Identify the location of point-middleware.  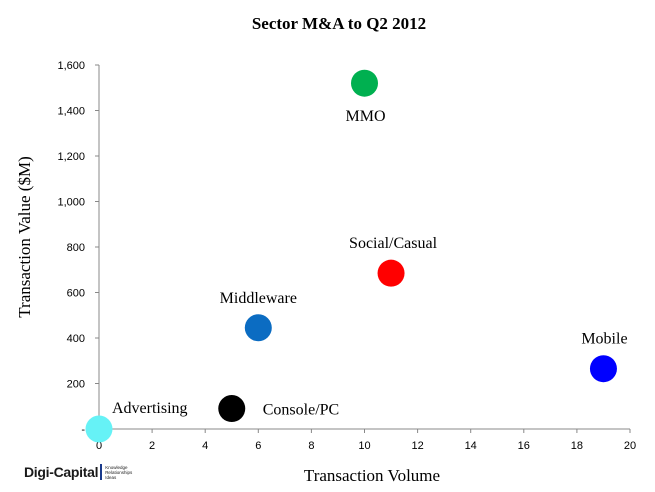
(258, 328).